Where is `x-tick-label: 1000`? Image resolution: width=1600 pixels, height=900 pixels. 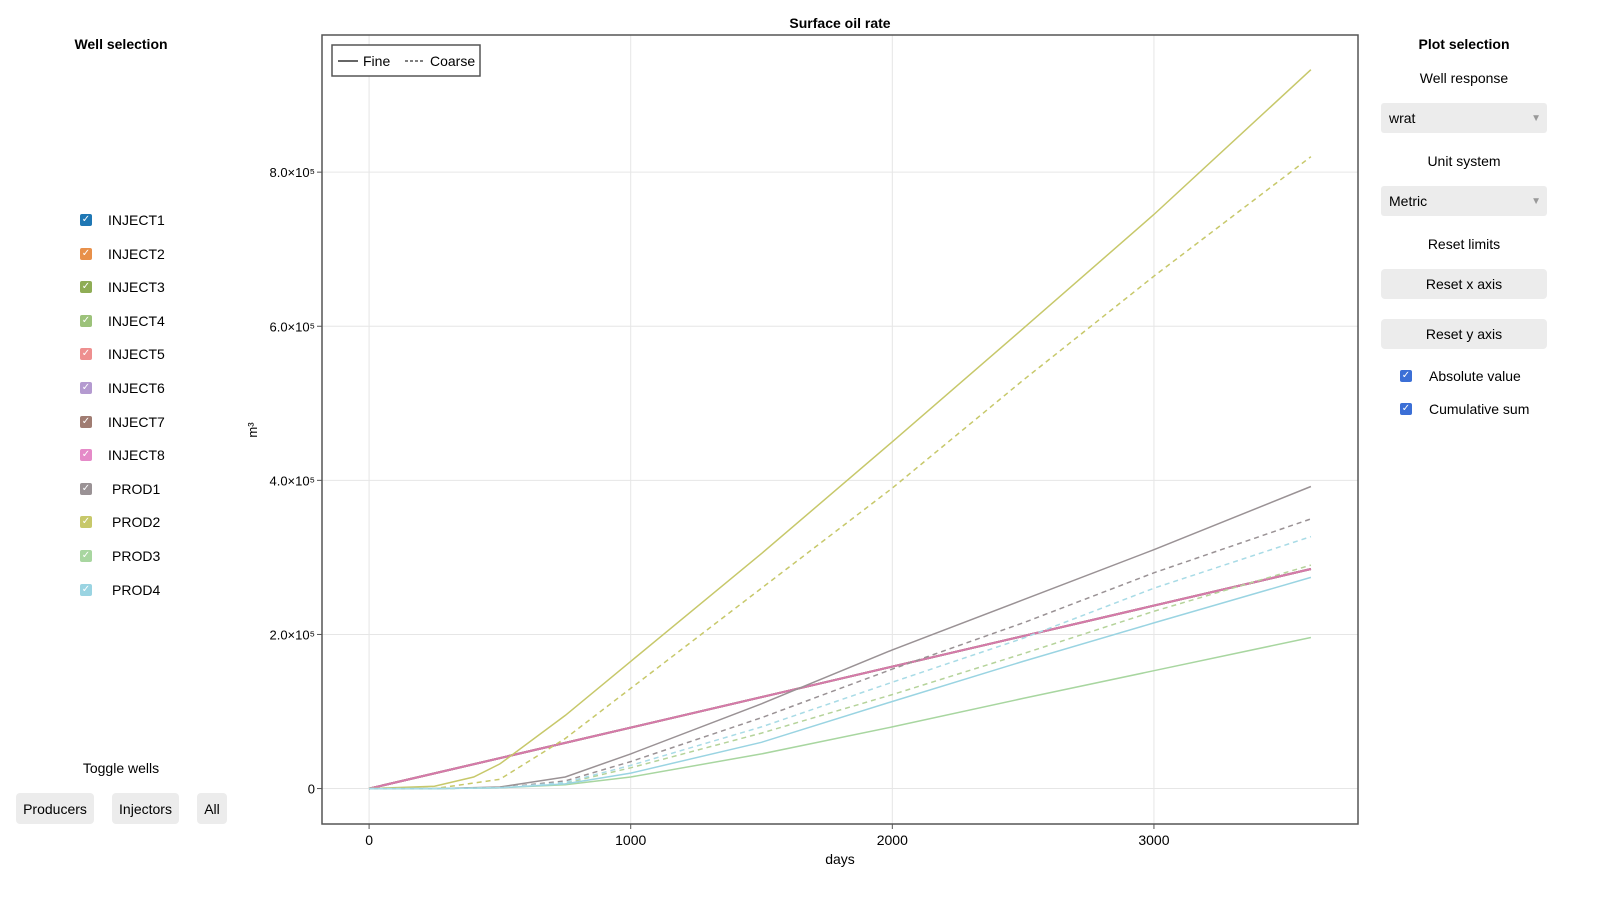 x-tick-label: 1000 is located at coordinates (630, 840).